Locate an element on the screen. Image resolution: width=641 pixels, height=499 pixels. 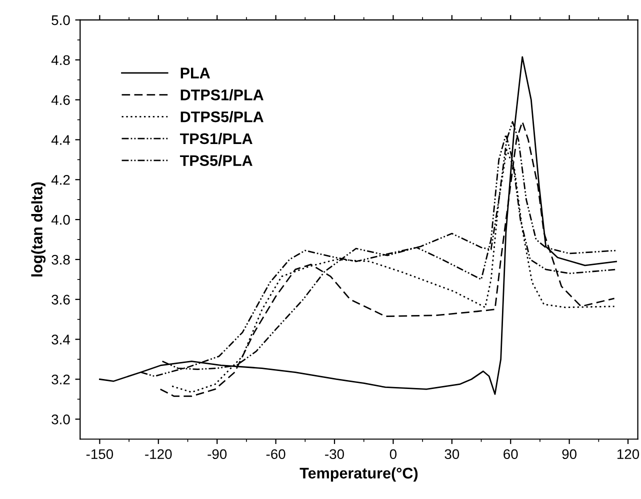
legend-label: TPS5/PLA is located at coordinates (216, 160).